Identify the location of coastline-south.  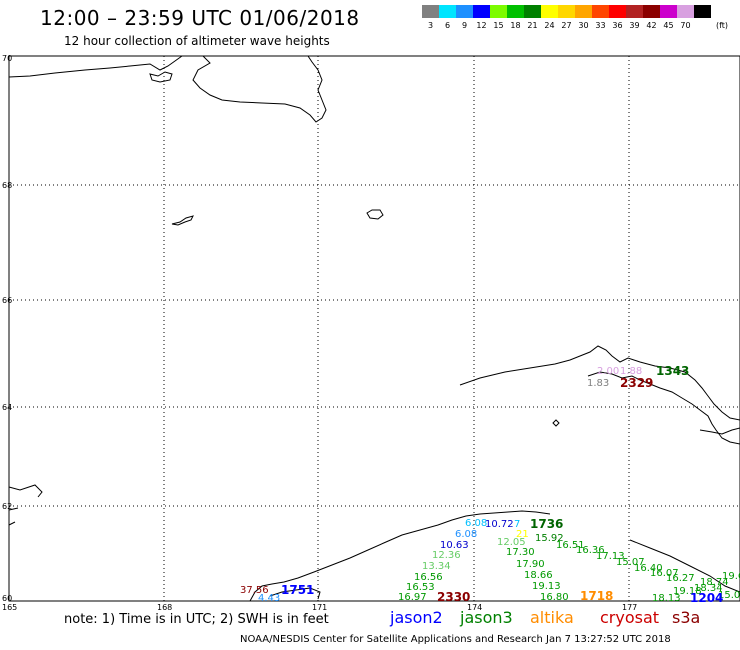
(25, 505).